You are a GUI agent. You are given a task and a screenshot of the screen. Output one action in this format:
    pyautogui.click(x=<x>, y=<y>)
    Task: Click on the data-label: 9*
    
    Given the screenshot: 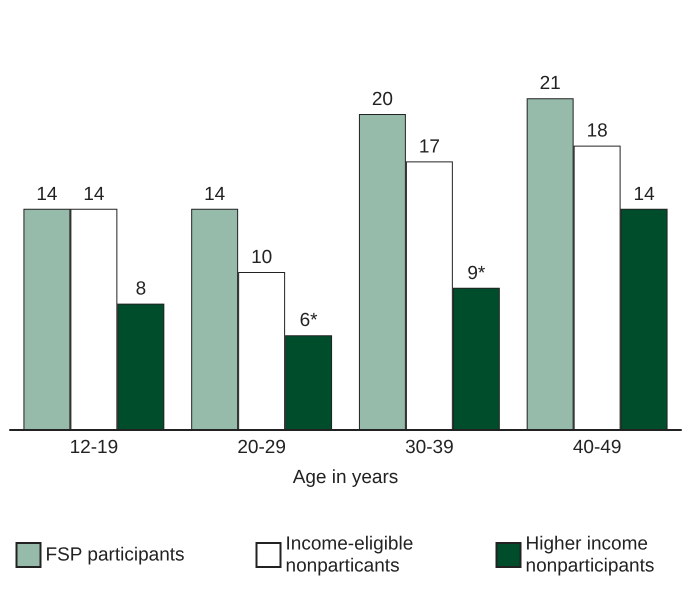 What is the action you would take?
    pyautogui.click(x=476, y=273)
    